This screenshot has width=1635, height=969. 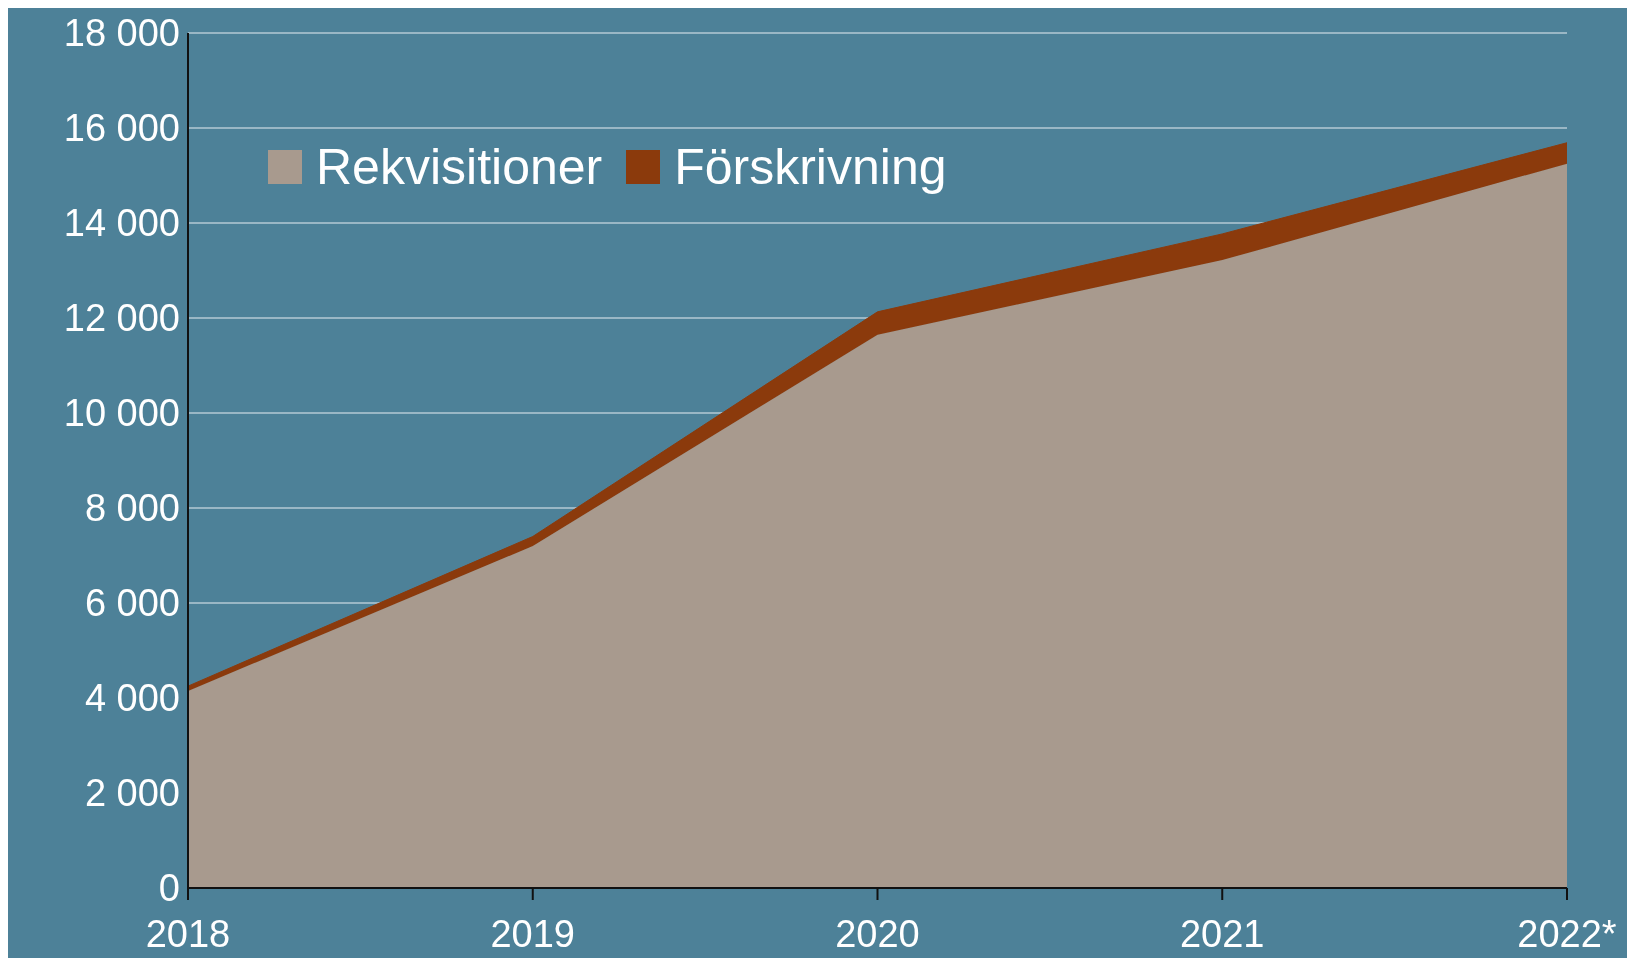 I want to click on y-tick-label: 18 000, so click(x=121, y=33).